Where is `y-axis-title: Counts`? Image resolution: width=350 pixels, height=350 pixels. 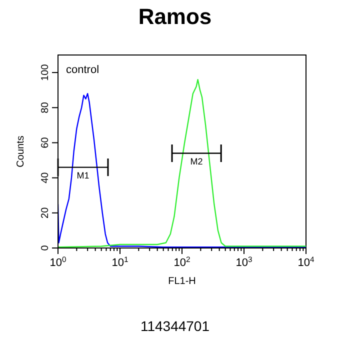
y-axis-title: Counts is located at coordinates (21, 152).